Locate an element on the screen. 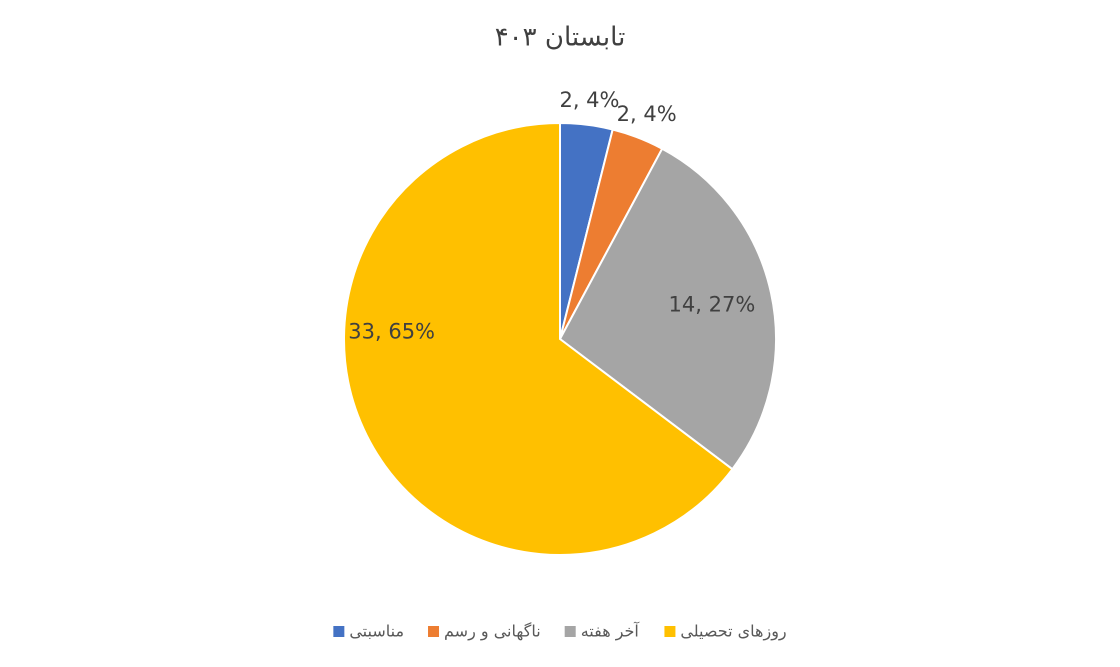 This screenshot has height=667, width=1120. pie-slice is located at coordinates (667, 309).